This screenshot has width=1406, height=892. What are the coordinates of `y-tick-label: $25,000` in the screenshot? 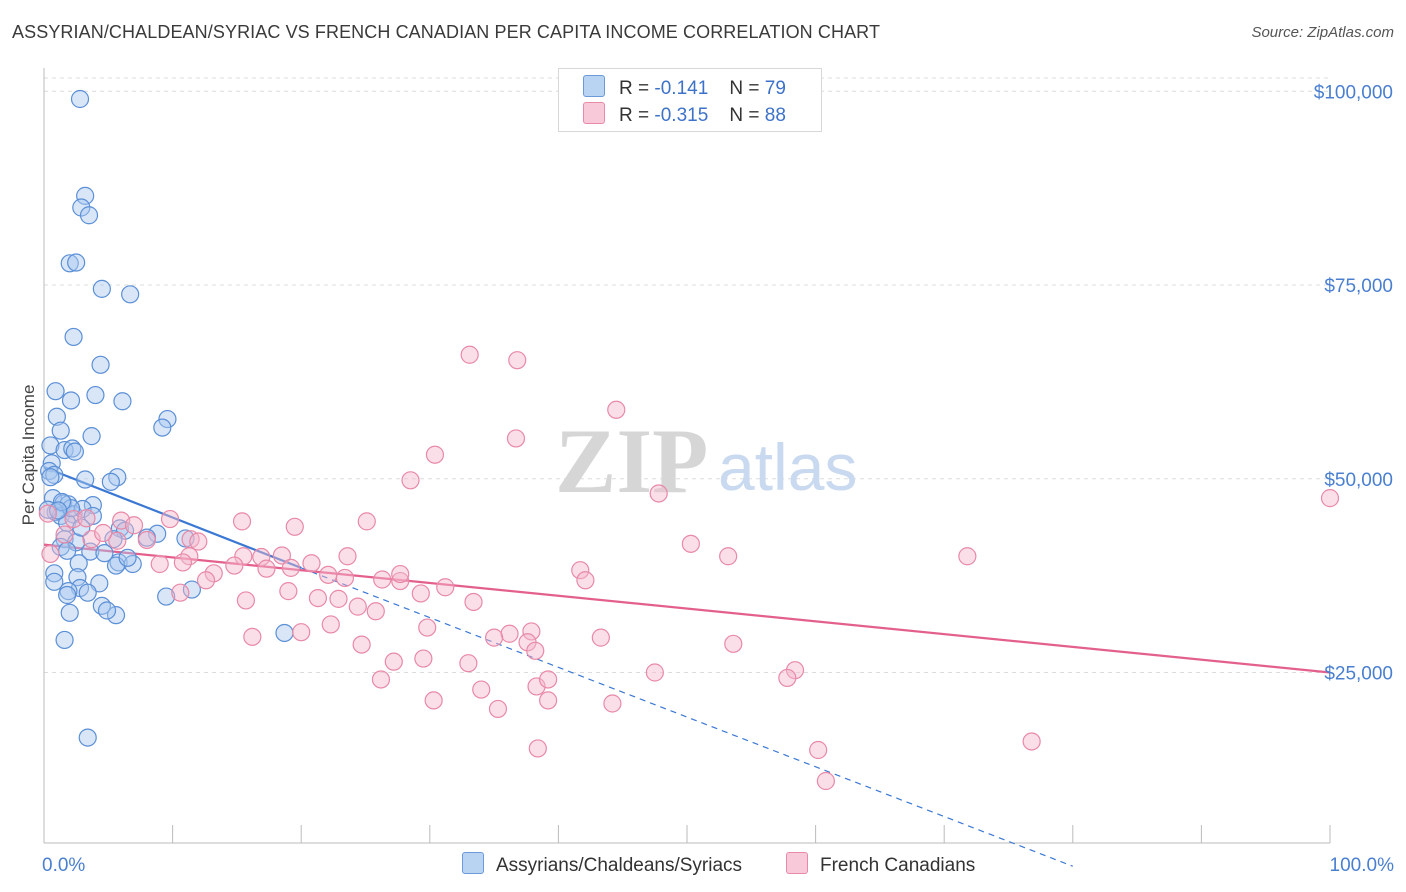 It's located at (1358, 674).